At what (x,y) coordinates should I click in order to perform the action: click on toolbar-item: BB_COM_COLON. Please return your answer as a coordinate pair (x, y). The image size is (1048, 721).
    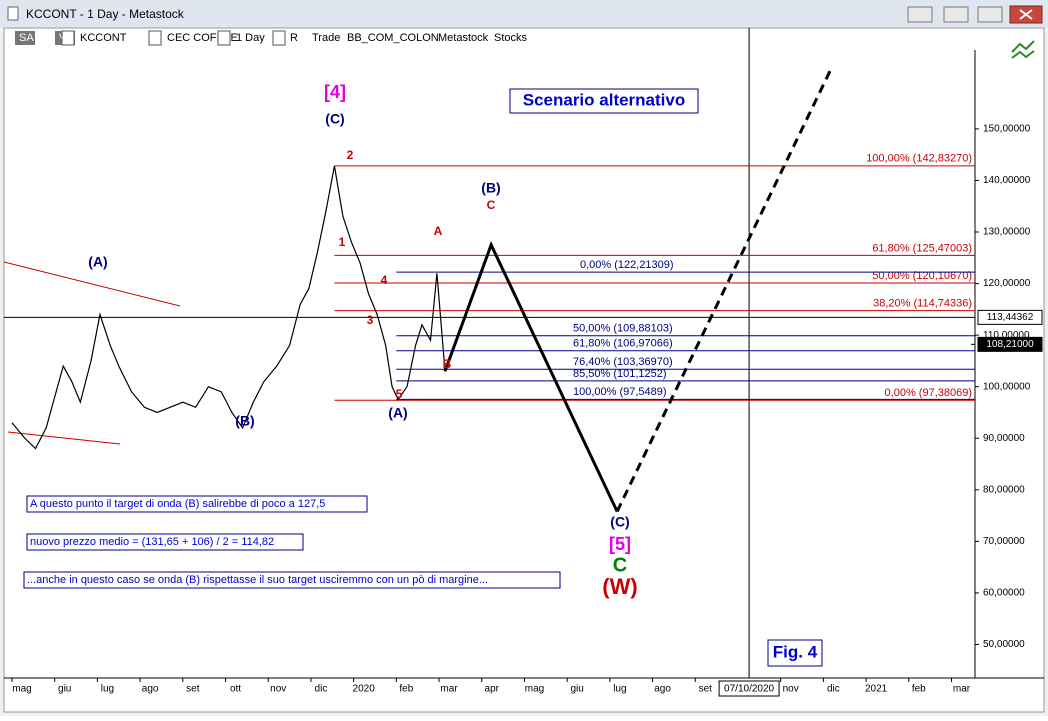
    Looking at the image, I should click on (393, 38).